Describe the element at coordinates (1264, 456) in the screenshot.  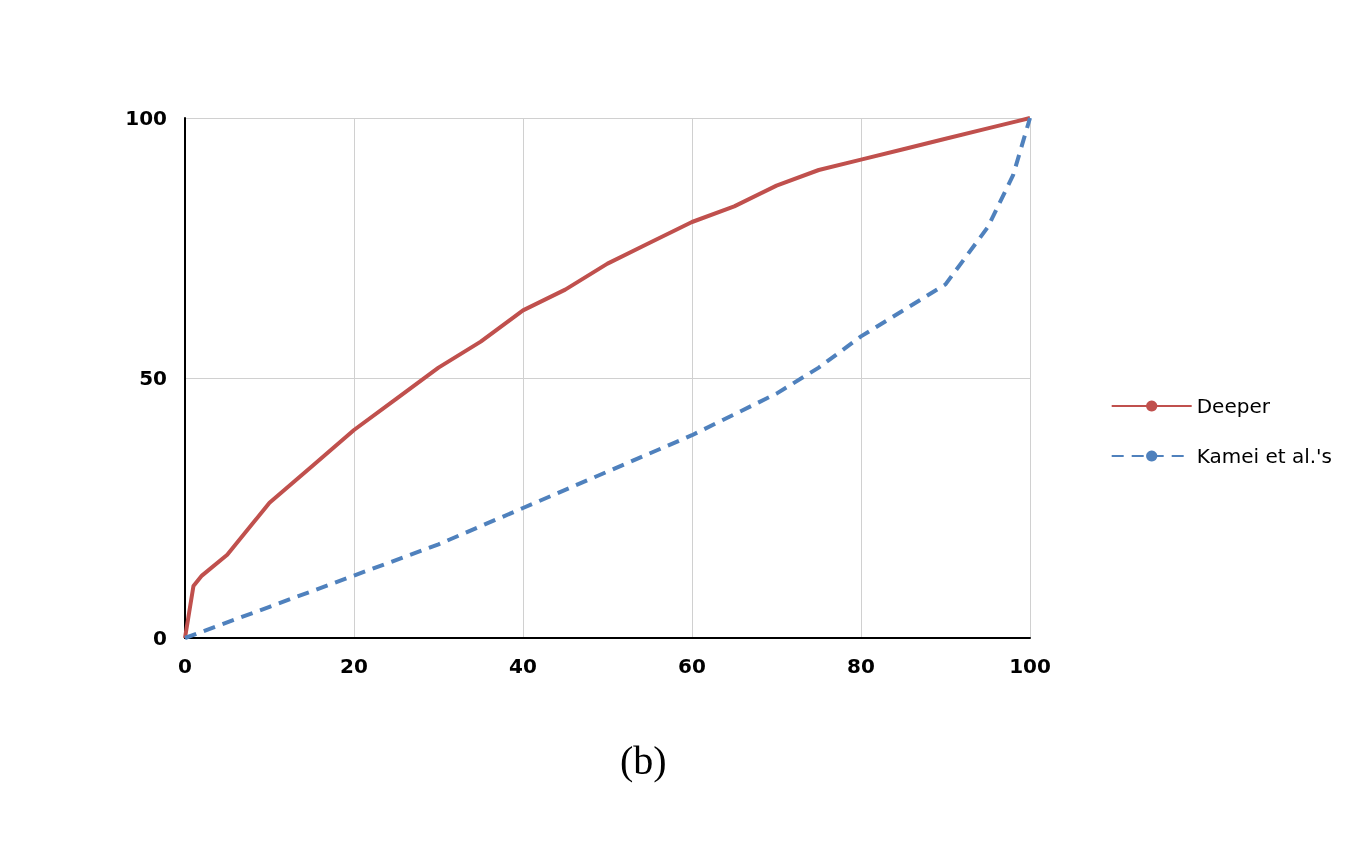
I see `legend-label: Kamei et al.'s` at that location.